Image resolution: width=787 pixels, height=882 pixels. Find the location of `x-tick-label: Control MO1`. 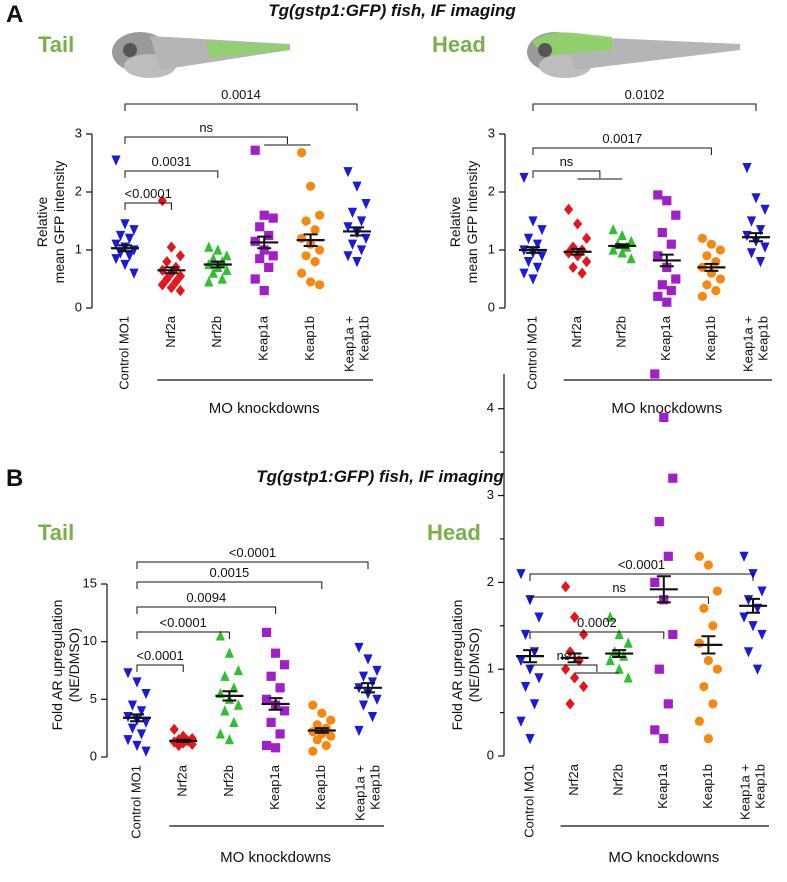

x-tick-label: Control MO1 is located at coordinates (135, 802).